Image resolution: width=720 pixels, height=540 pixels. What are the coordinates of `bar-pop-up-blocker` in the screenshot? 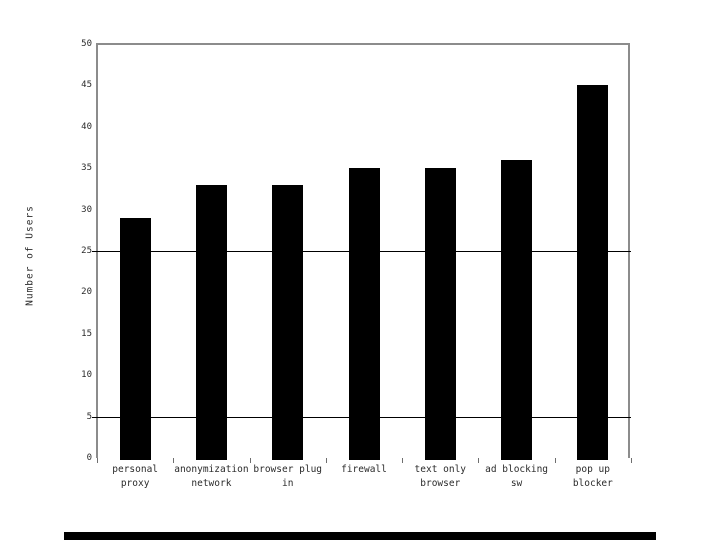 It's located at (593, 272).